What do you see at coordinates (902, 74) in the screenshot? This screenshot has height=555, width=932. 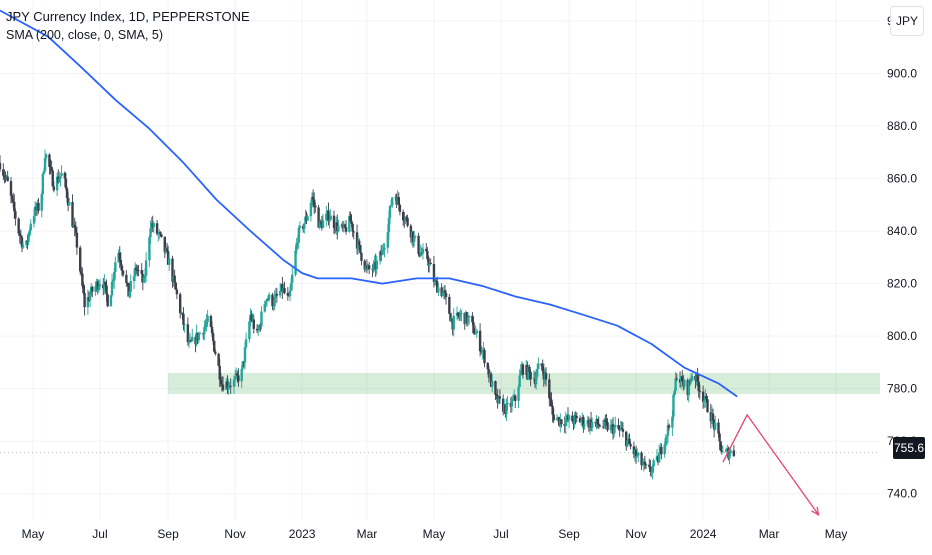 I see `y-tick-label: 900.0` at bounding box center [902, 74].